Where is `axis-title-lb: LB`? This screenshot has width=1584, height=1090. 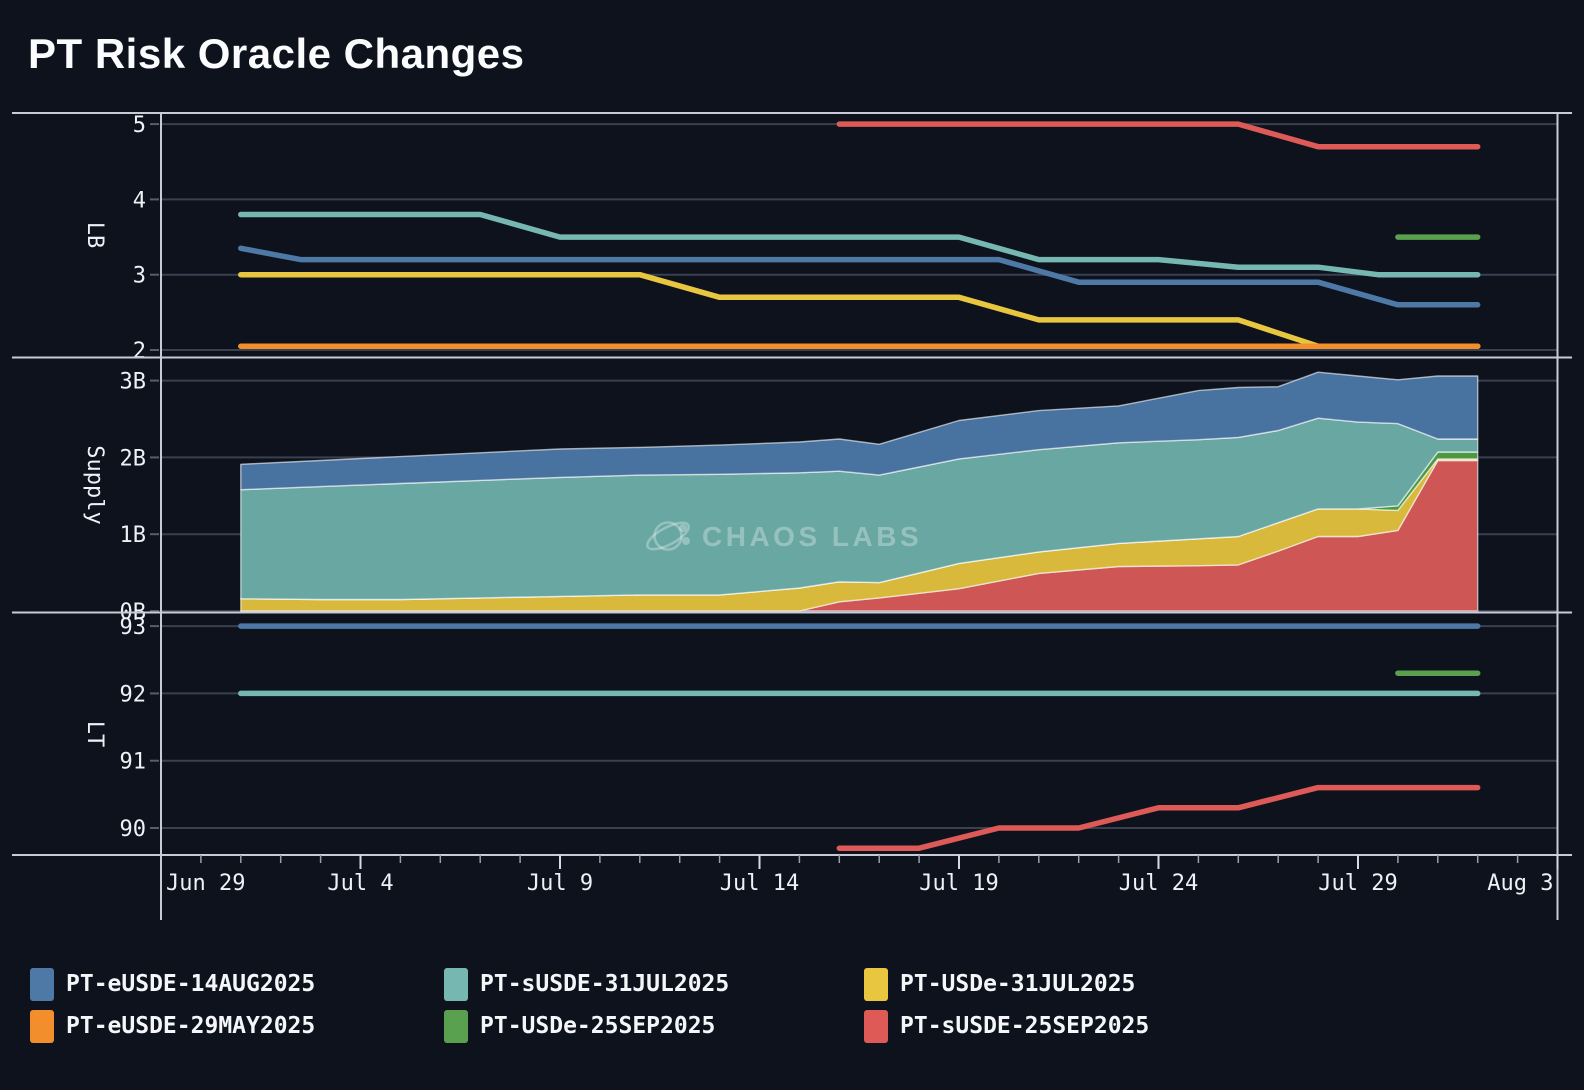 axis-title-lb: LB is located at coordinates (94, 235).